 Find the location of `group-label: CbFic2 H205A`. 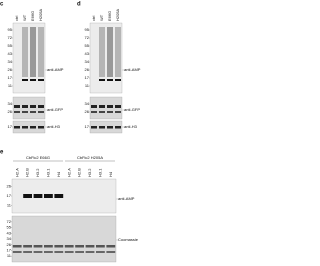

group-label: CbFic2 H205A is located at coordinates (90, 157).